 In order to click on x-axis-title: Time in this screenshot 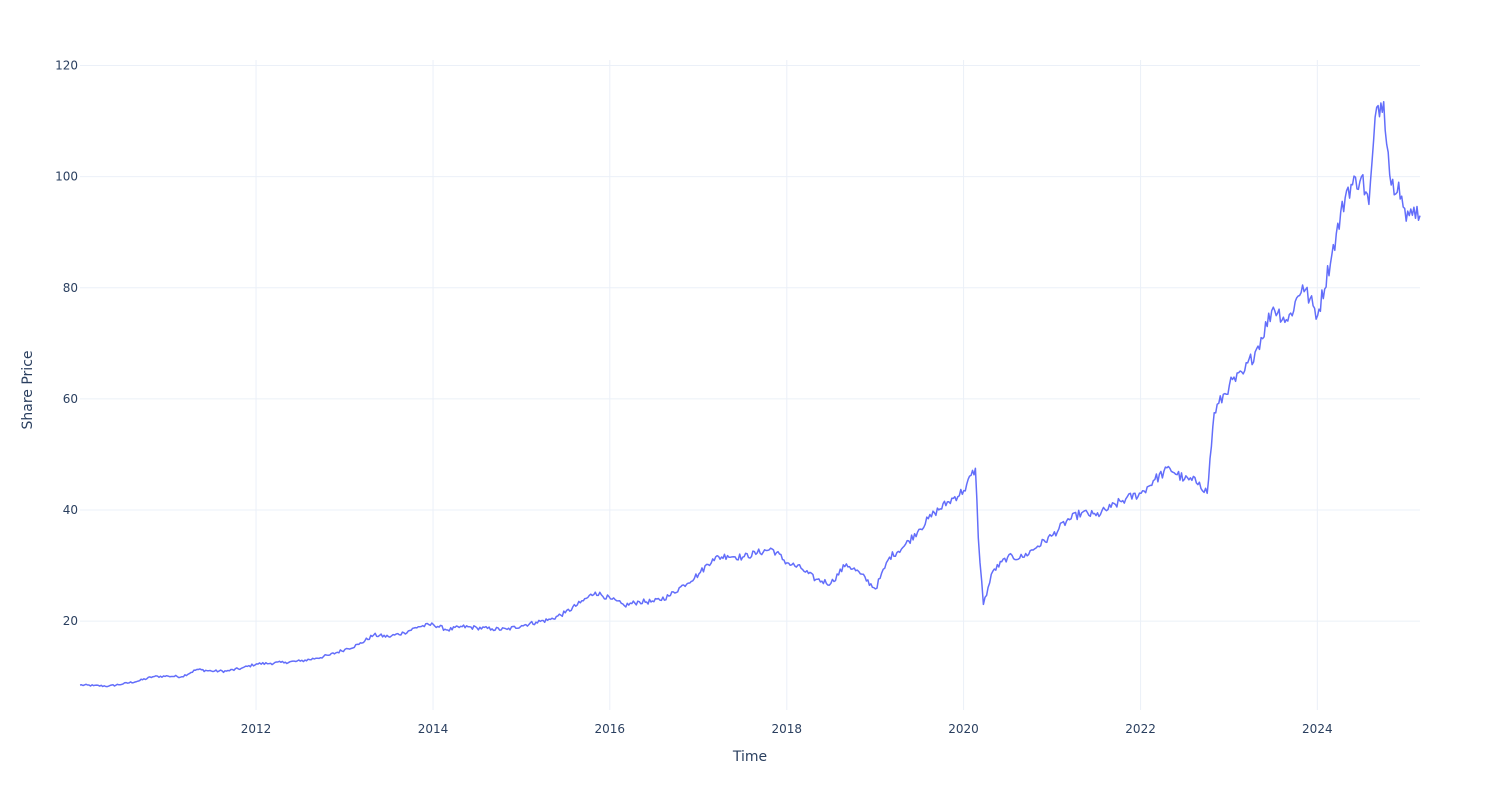, I will do `click(749, 757)`.